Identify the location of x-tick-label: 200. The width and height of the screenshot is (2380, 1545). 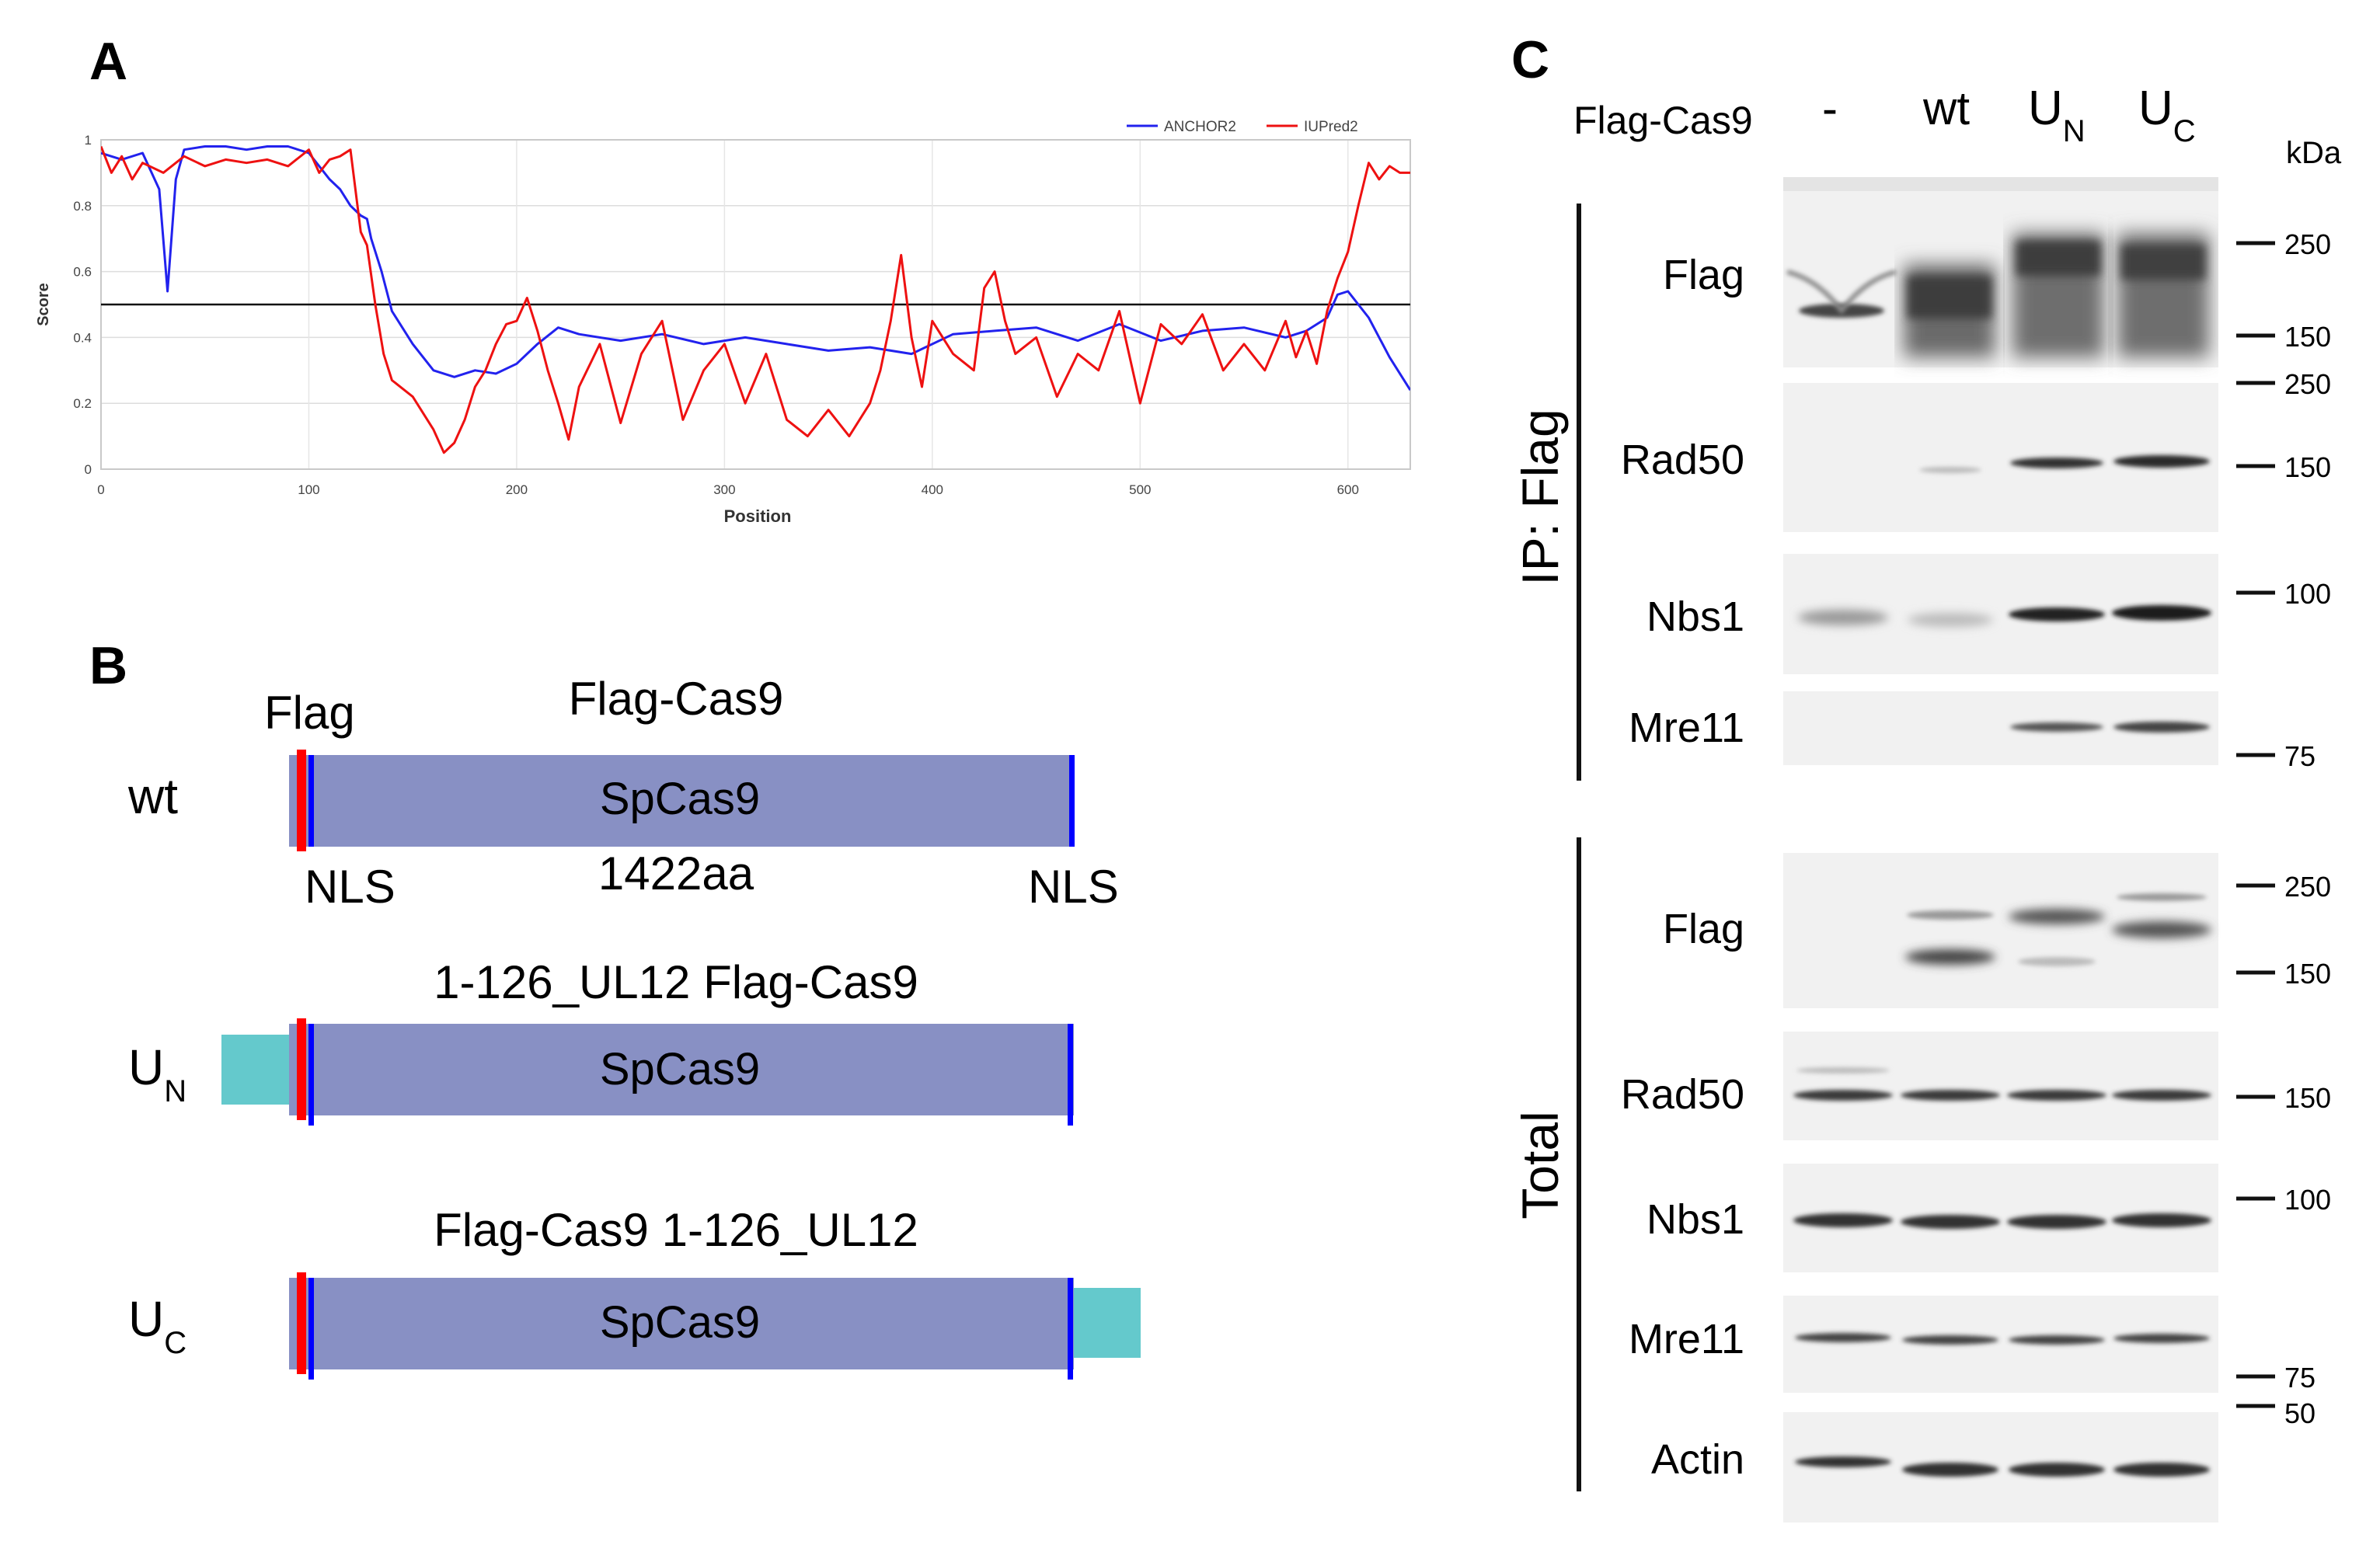
(517, 489).